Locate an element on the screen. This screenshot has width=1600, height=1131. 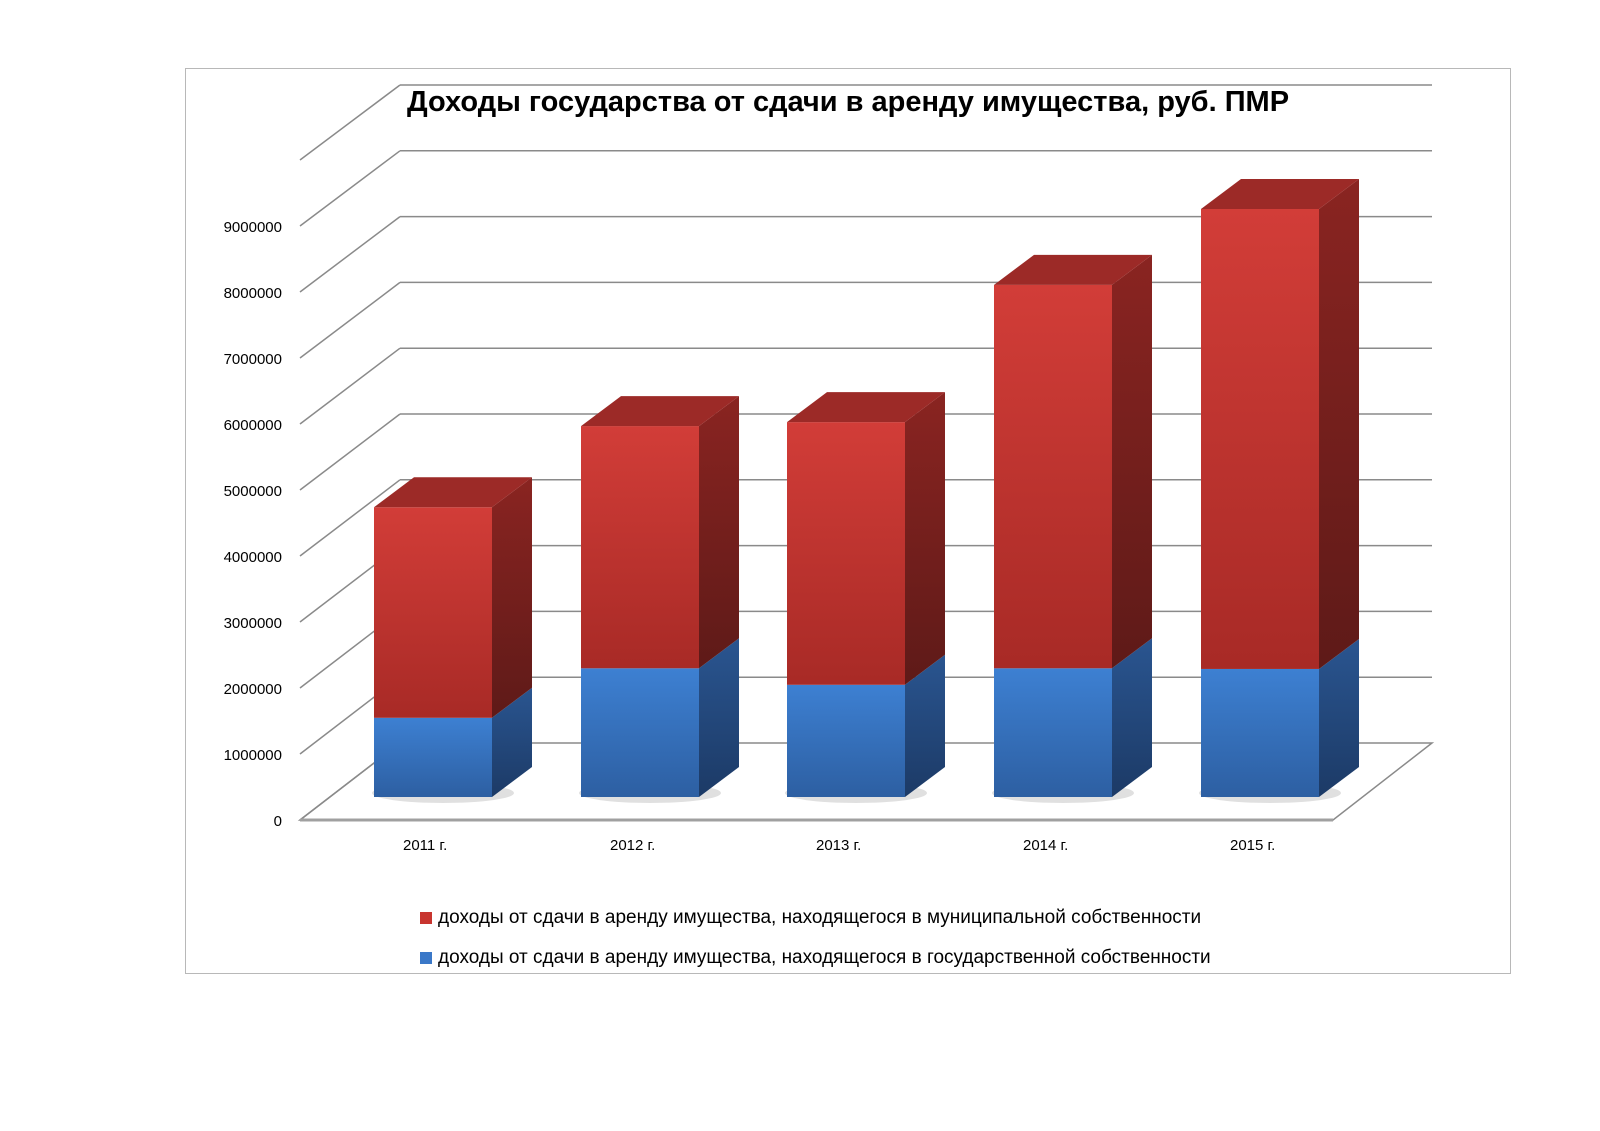
y-tick-label: 9000000 is located at coordinates (253, 227).